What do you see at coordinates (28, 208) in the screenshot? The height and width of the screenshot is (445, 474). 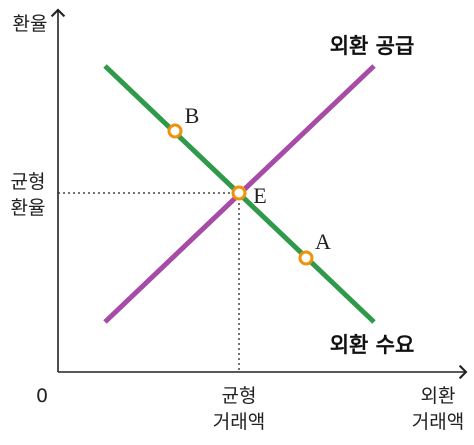 I see `equilibrium-rate-label: 환율` at bounding box center [28, 208].